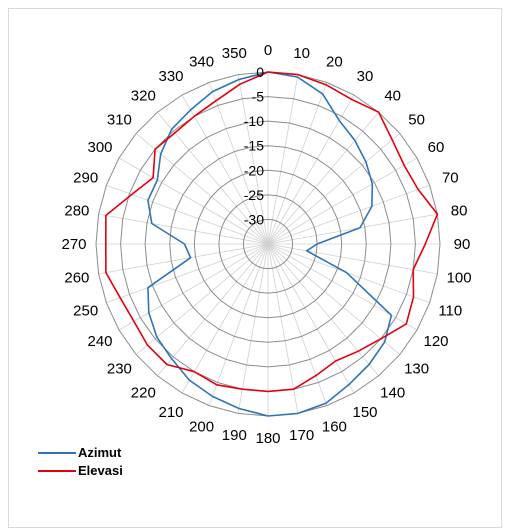 The width and height of the screenshot is (508, 528). What do you see at coordinates (201, 426) in the screenshot?
I see `angle-label: 200` at bounding box center [201, 426].